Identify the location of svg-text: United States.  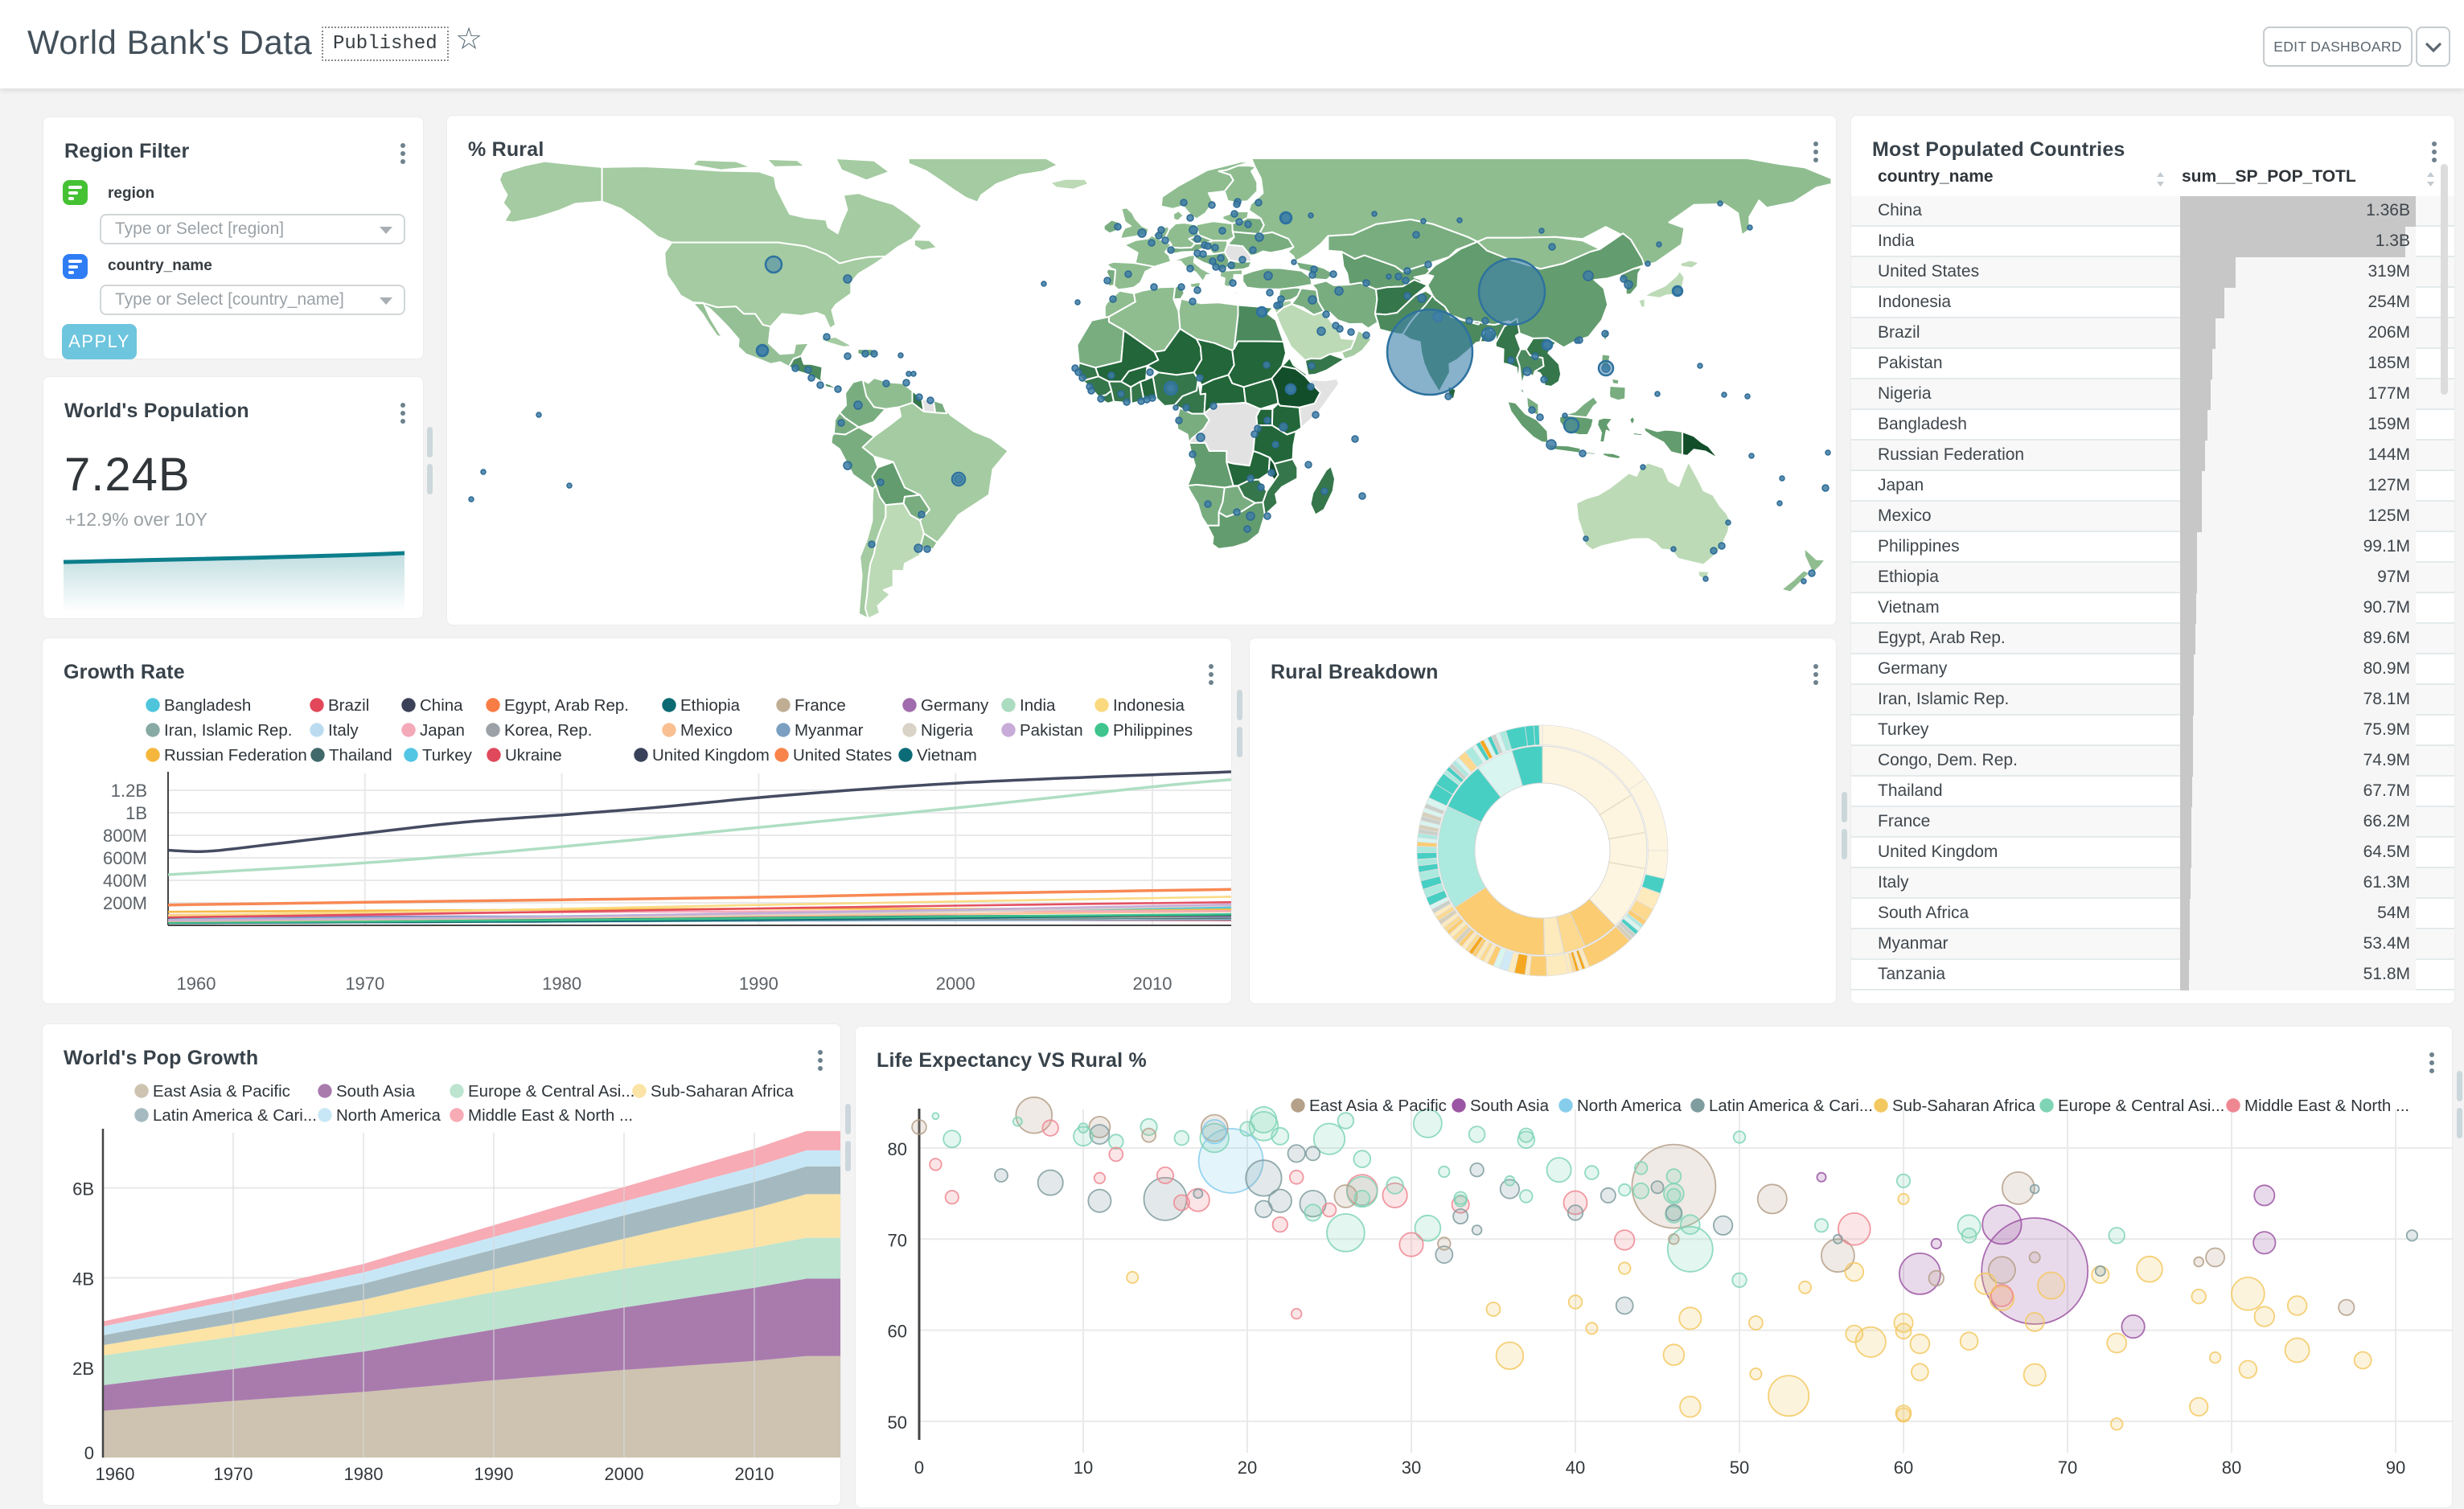
(842, 755).